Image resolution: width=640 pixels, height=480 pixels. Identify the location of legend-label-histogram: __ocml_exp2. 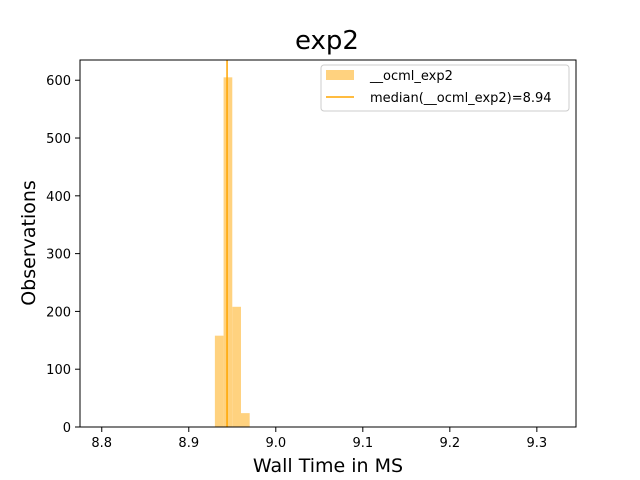
(411, 76).